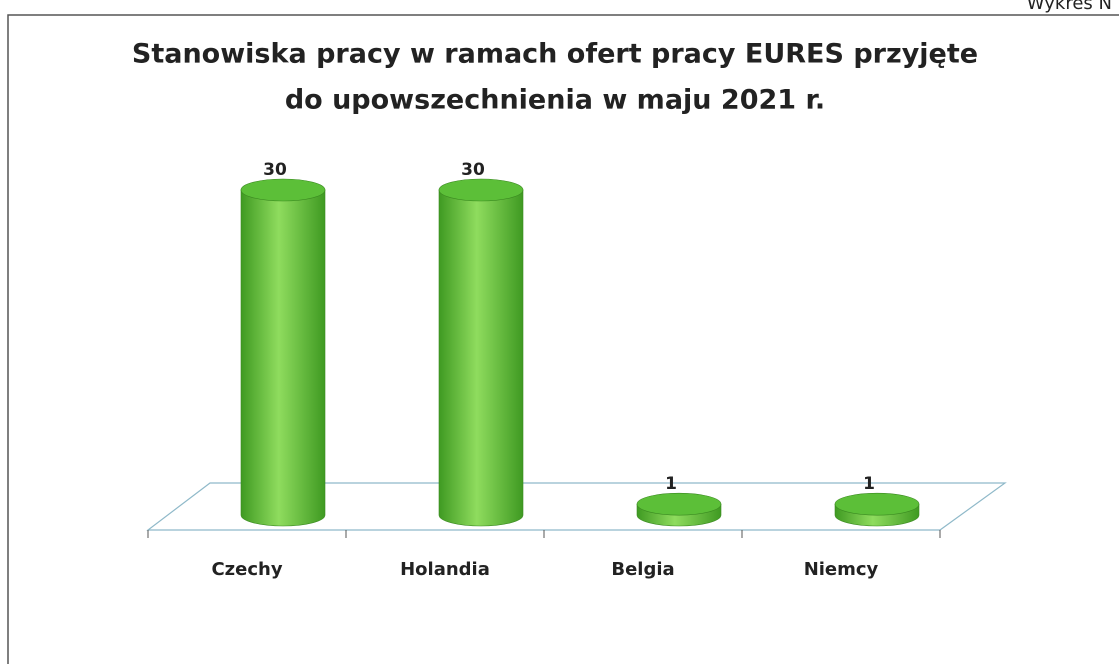 Image resolution: width=1119 pixels, height=664 pixels. I want to click on x-tick-label: Czechy, so click(246, 569).